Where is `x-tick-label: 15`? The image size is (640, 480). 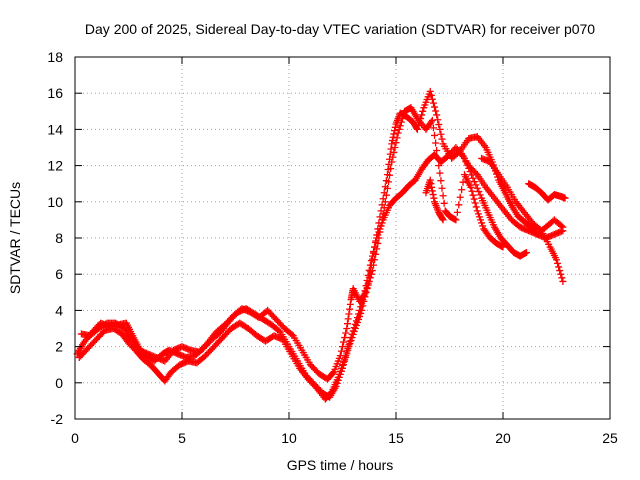 x-tick-label: 15 is located at coordinates (396, 438).